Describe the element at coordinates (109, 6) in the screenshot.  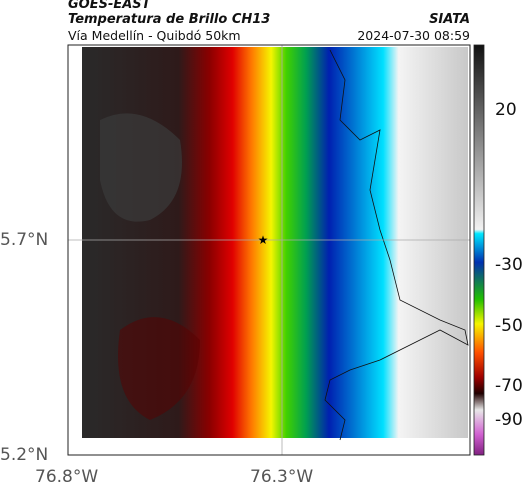
I see `title: GOES-EAST` at that location.